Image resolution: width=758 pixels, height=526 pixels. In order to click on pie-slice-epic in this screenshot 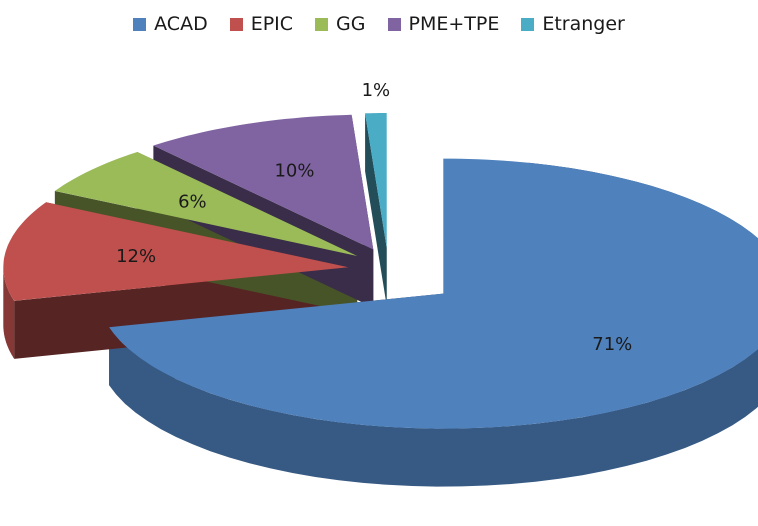, I will do `click(176, 251)`.